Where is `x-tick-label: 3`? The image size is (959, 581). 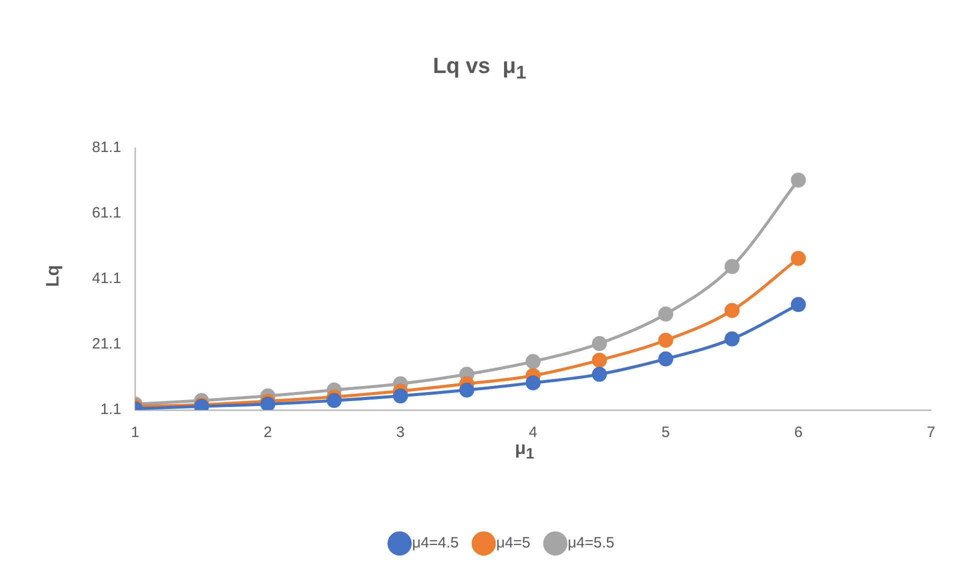 x-tick-label: 3 is located at coordinates (400, 433).